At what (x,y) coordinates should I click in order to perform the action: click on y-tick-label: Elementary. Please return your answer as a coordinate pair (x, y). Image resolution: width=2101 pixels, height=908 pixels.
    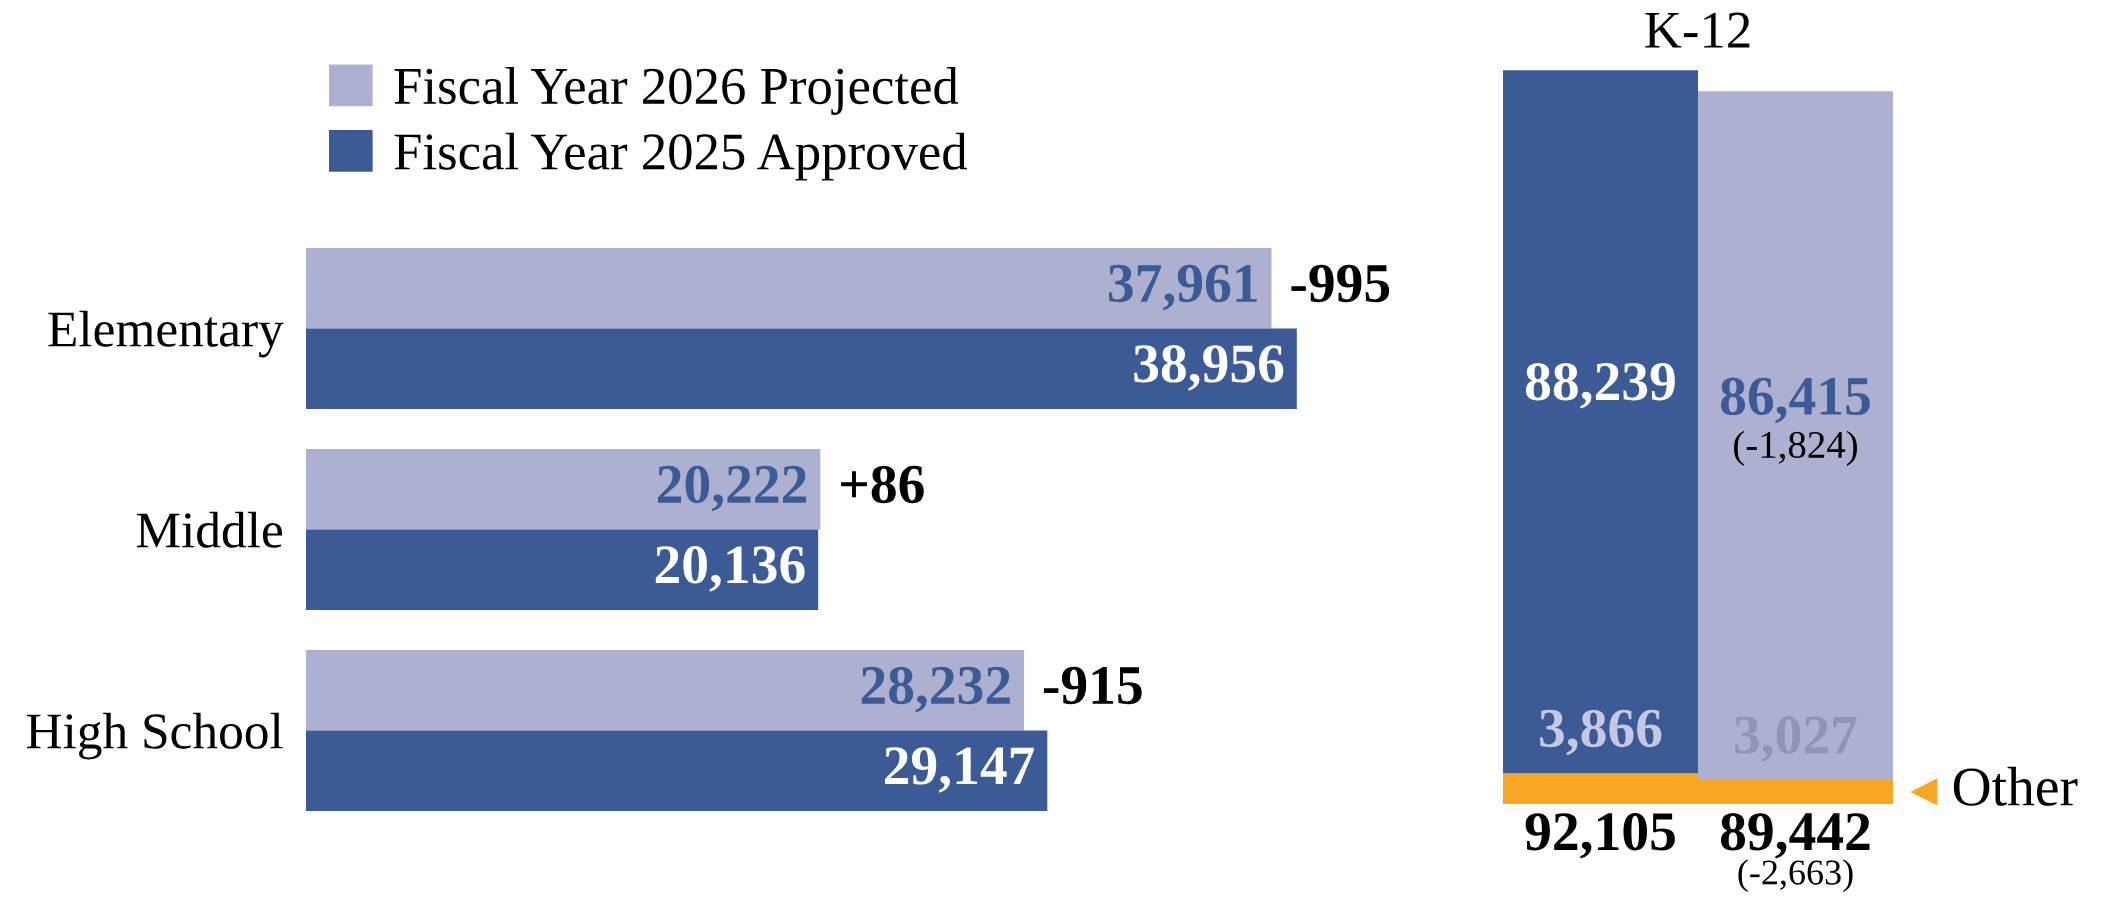
    Looking at the image, I should click on (166, 334).